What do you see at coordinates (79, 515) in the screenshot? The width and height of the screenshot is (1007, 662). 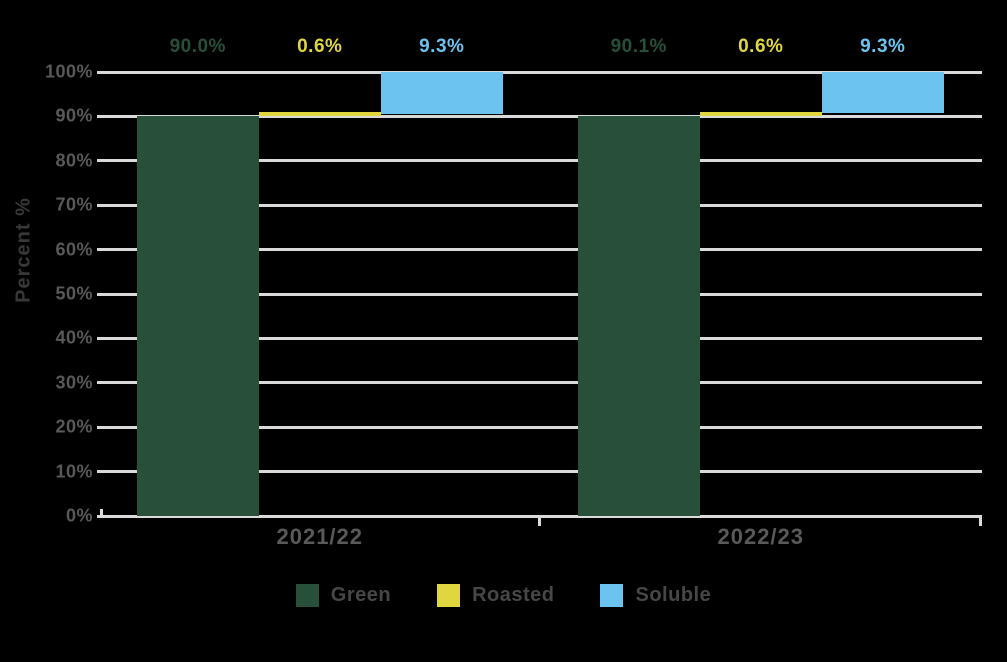 I see `y-tick-label: 0%` at bounding box center [79, 515].